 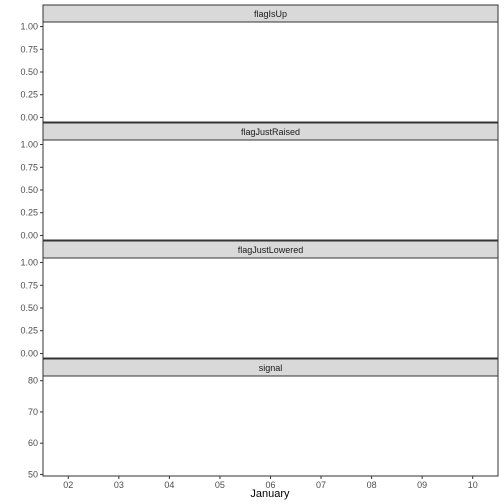 I want to click on x-tick-label: 04, so click(x=169, y=485).